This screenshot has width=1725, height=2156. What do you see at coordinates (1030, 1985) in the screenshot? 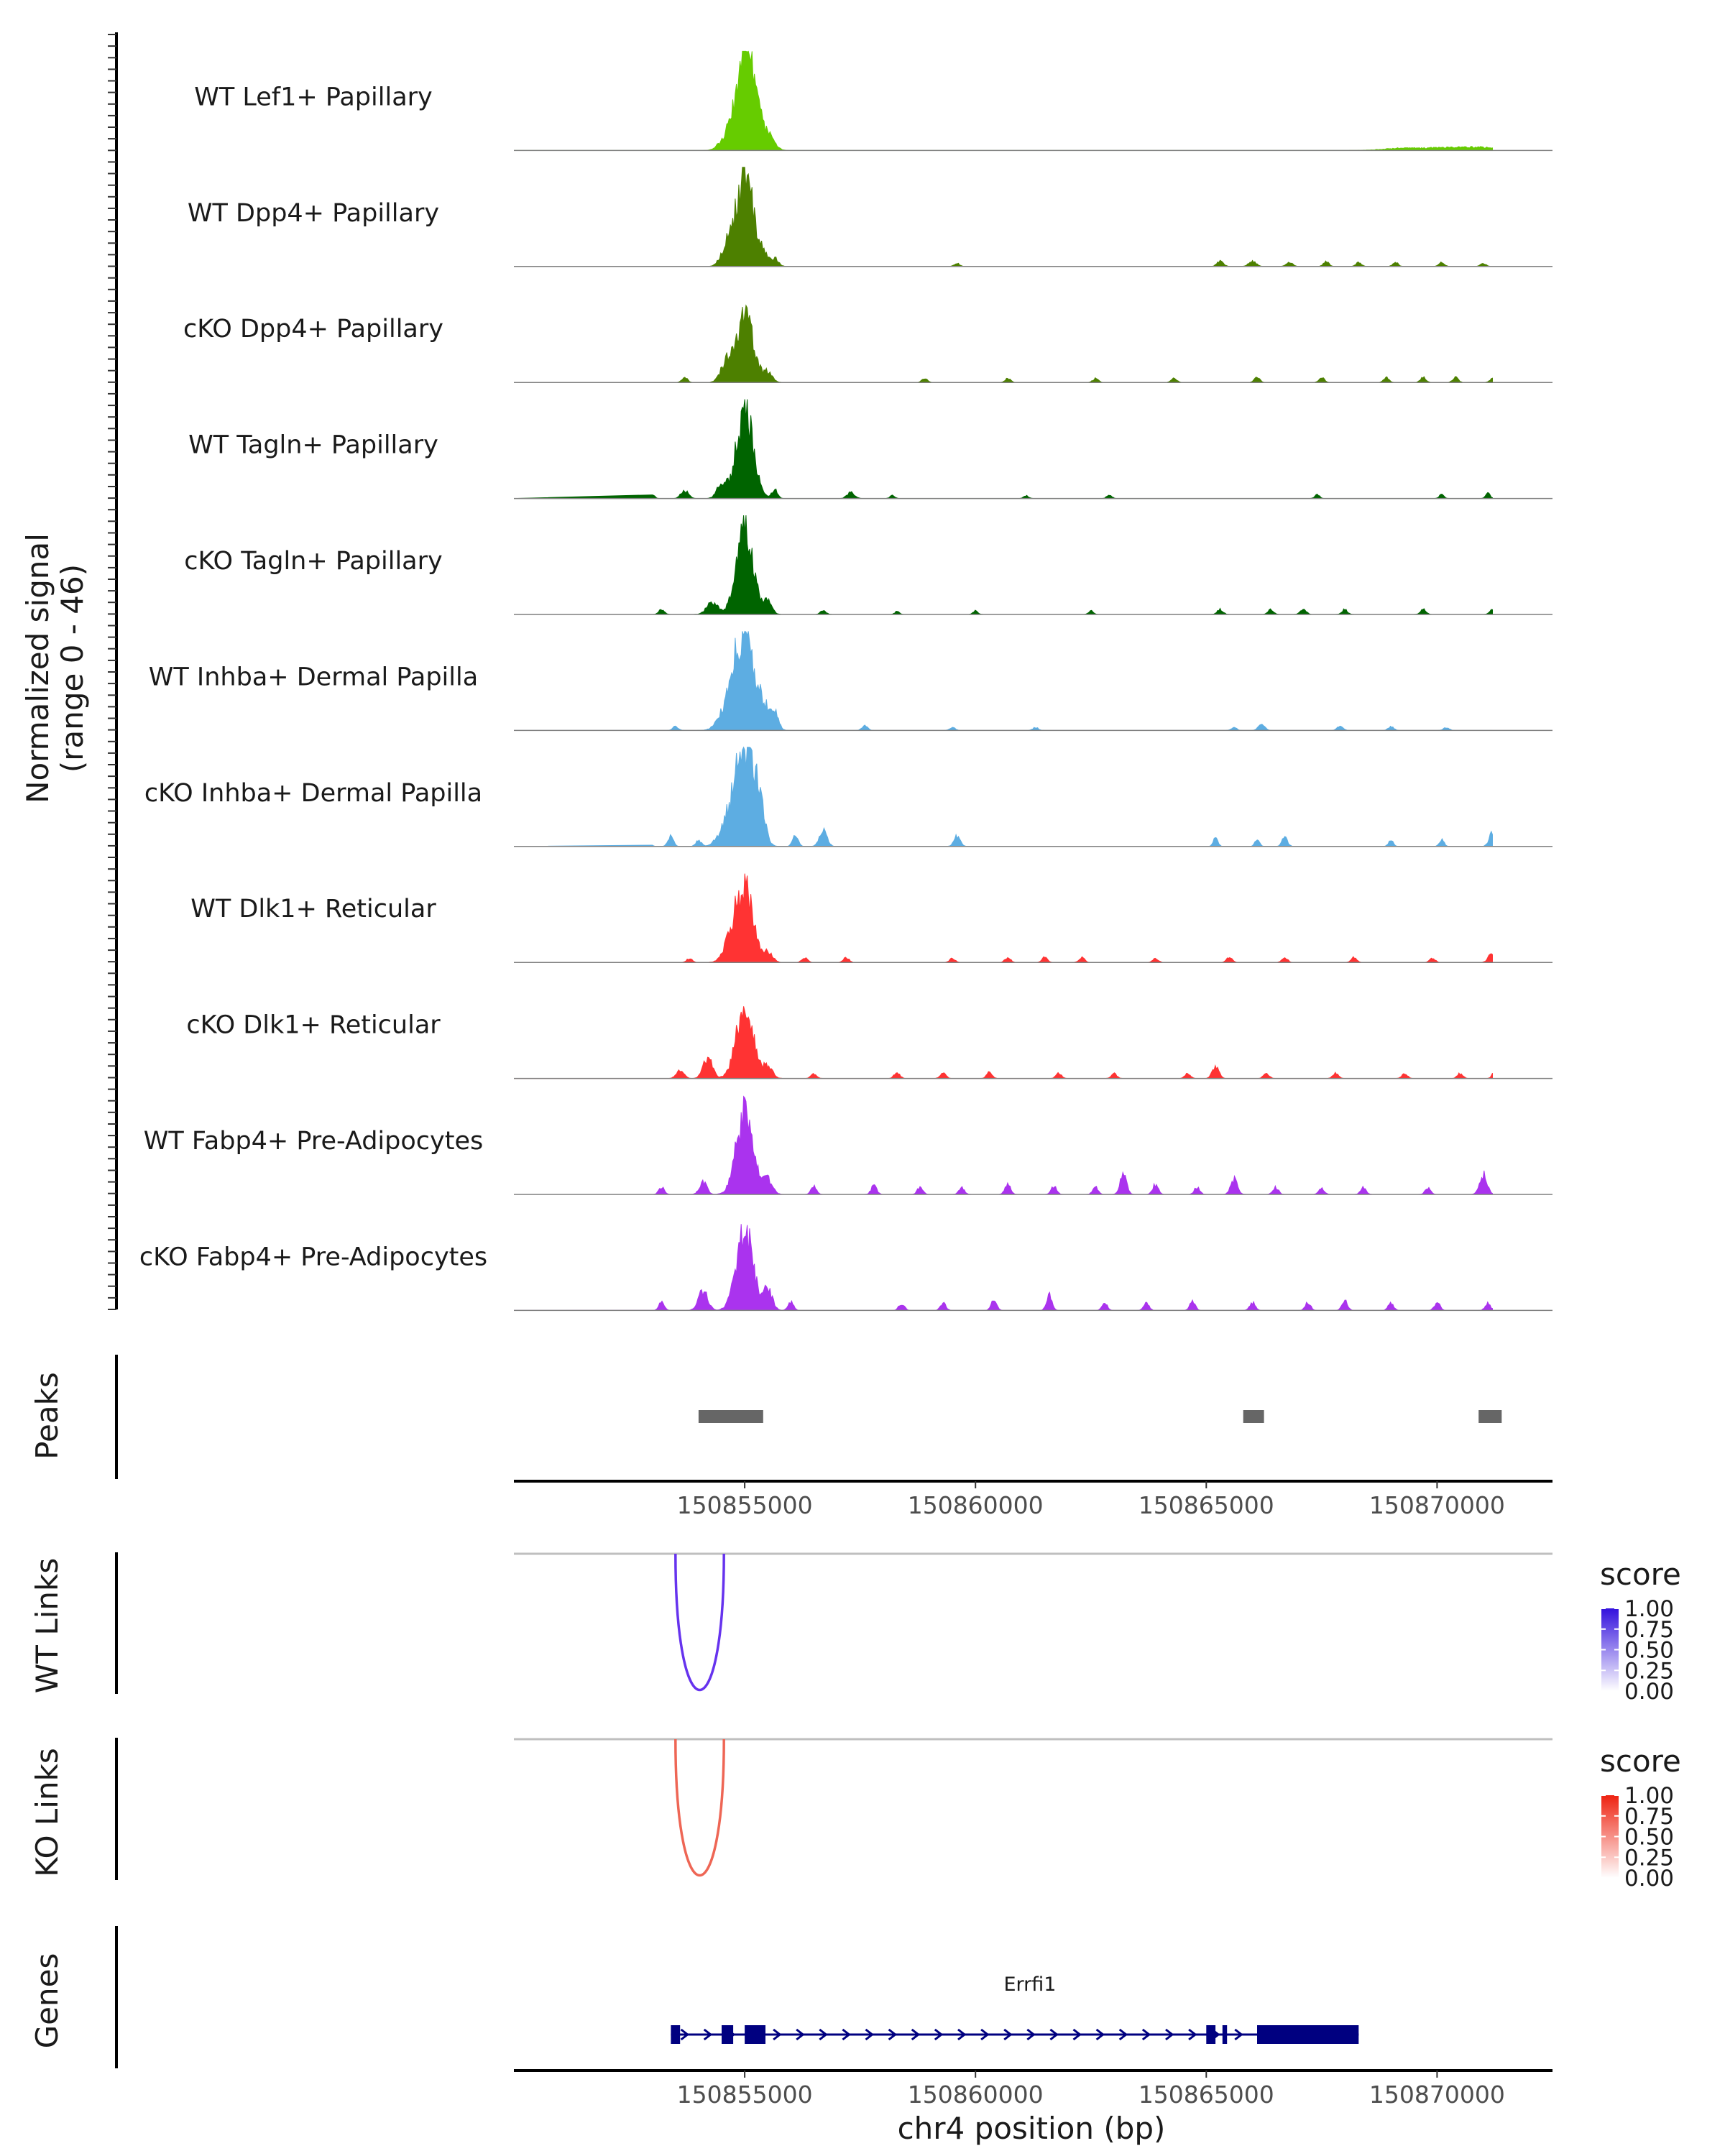
I see `gene-name-label: Errfi1` at bounding box center [1030, 1985].